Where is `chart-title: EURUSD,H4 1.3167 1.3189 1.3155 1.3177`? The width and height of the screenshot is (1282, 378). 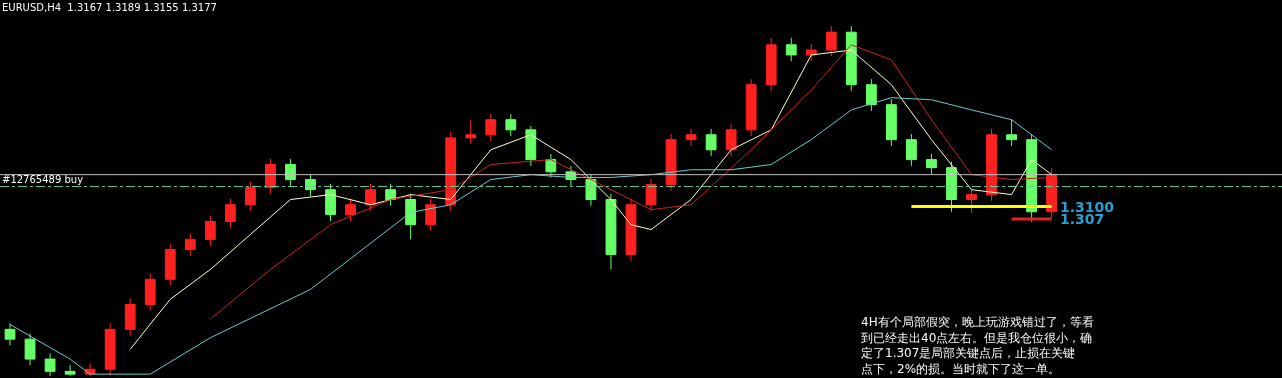
chart-title: EURUSD,H4 1.3167 1.3189 1.3155 1.3177 is located at coordinates (109, 7).